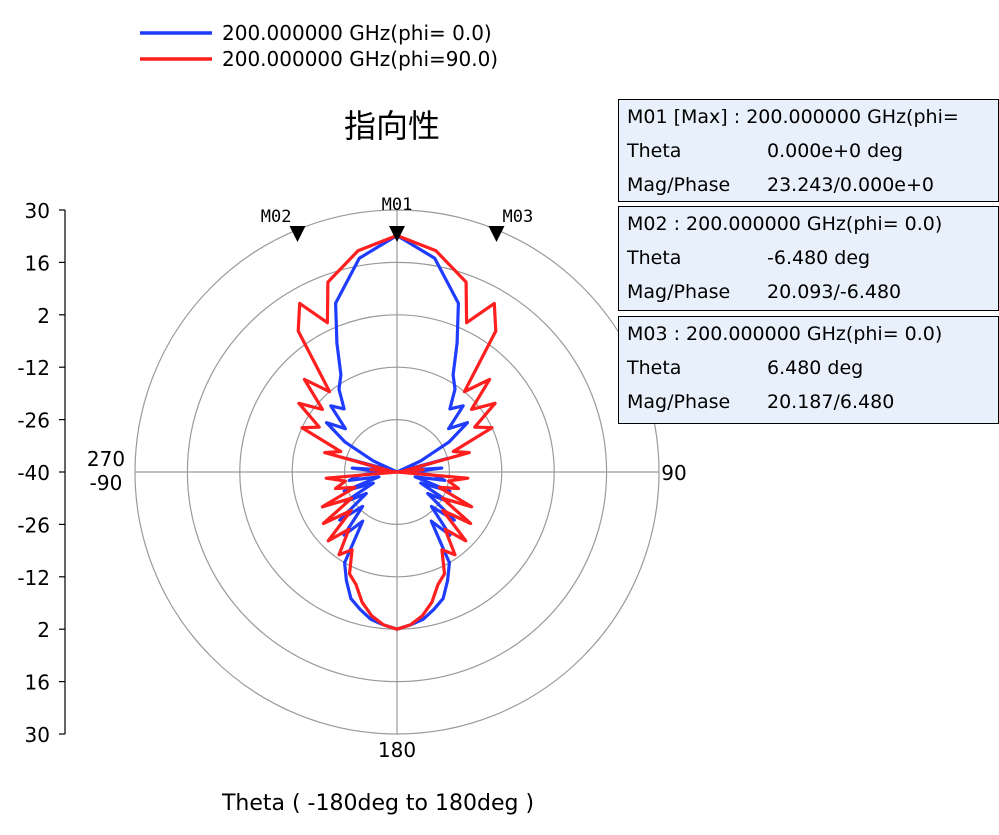 Image resolution: width=999 pixels, height=835 pixels. Describe the element at coordinates (357, 33) in the screenshot. I see `legend-label: 200.000000 GHz(phi= 0.0)` at that location.